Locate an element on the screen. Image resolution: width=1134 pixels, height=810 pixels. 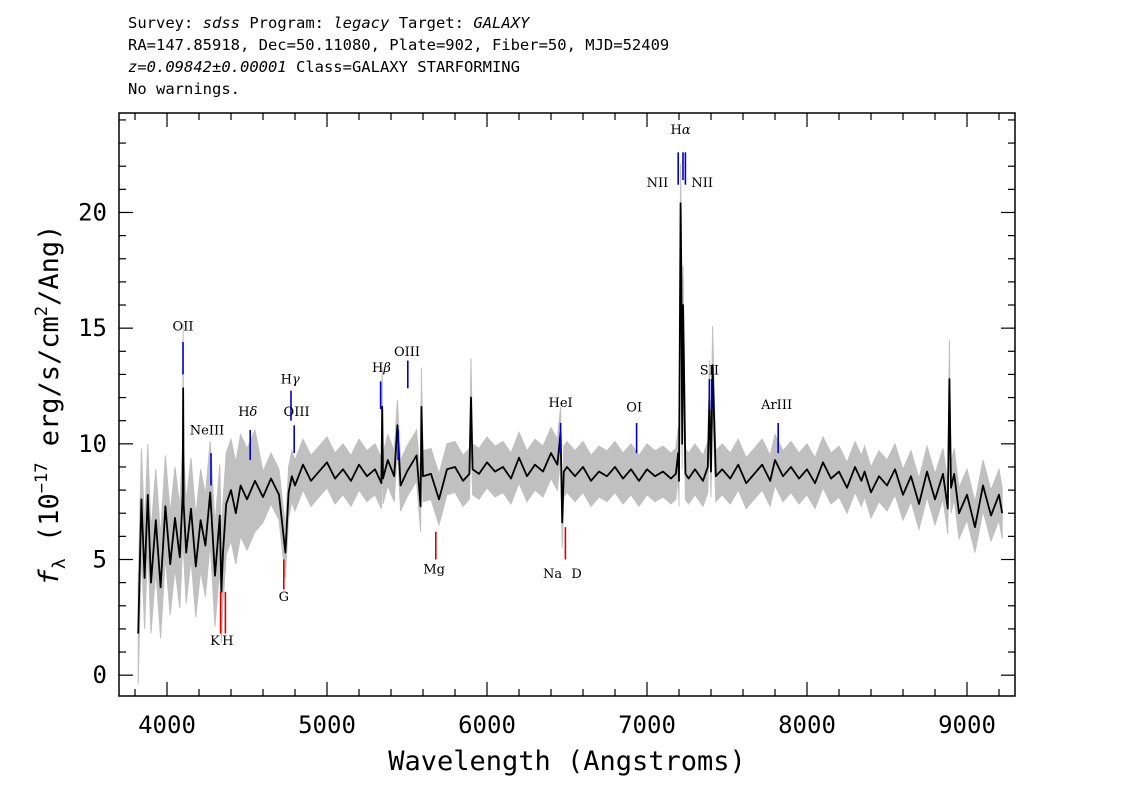
spectral-line-label: Hβ is located at coordinates (381, 368).